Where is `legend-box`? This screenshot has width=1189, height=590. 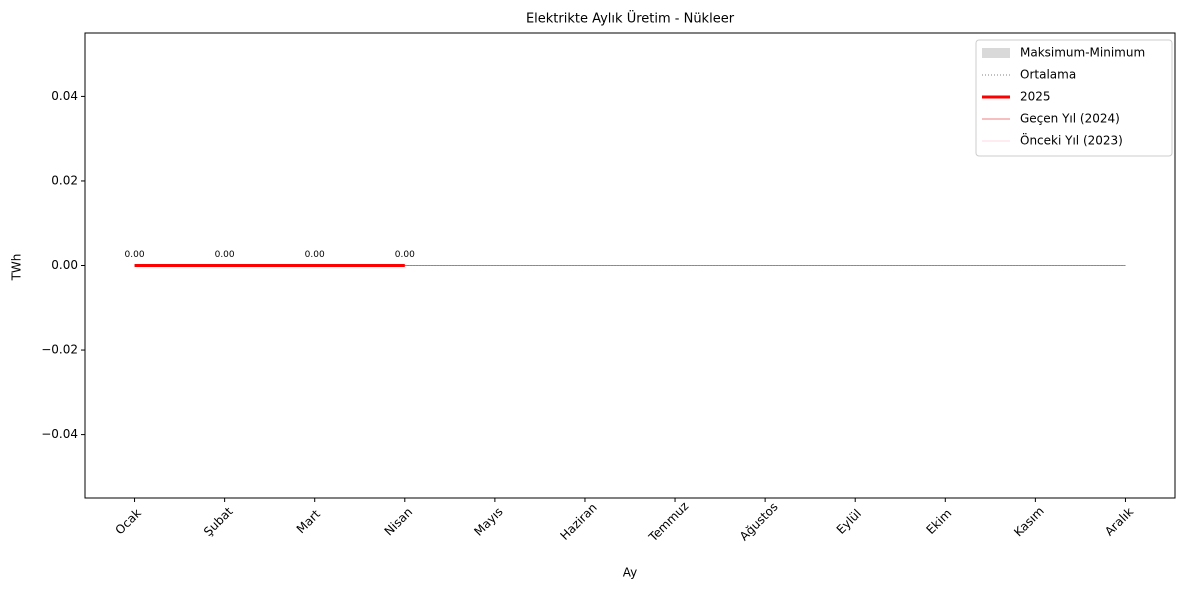
legend-box is located at coordinates (1074, 98).